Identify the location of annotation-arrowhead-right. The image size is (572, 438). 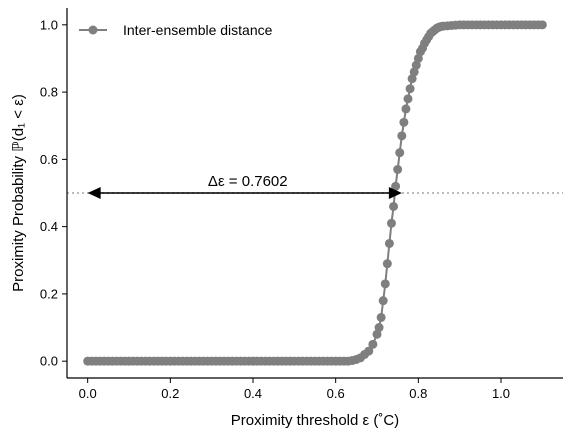
(395, 193).